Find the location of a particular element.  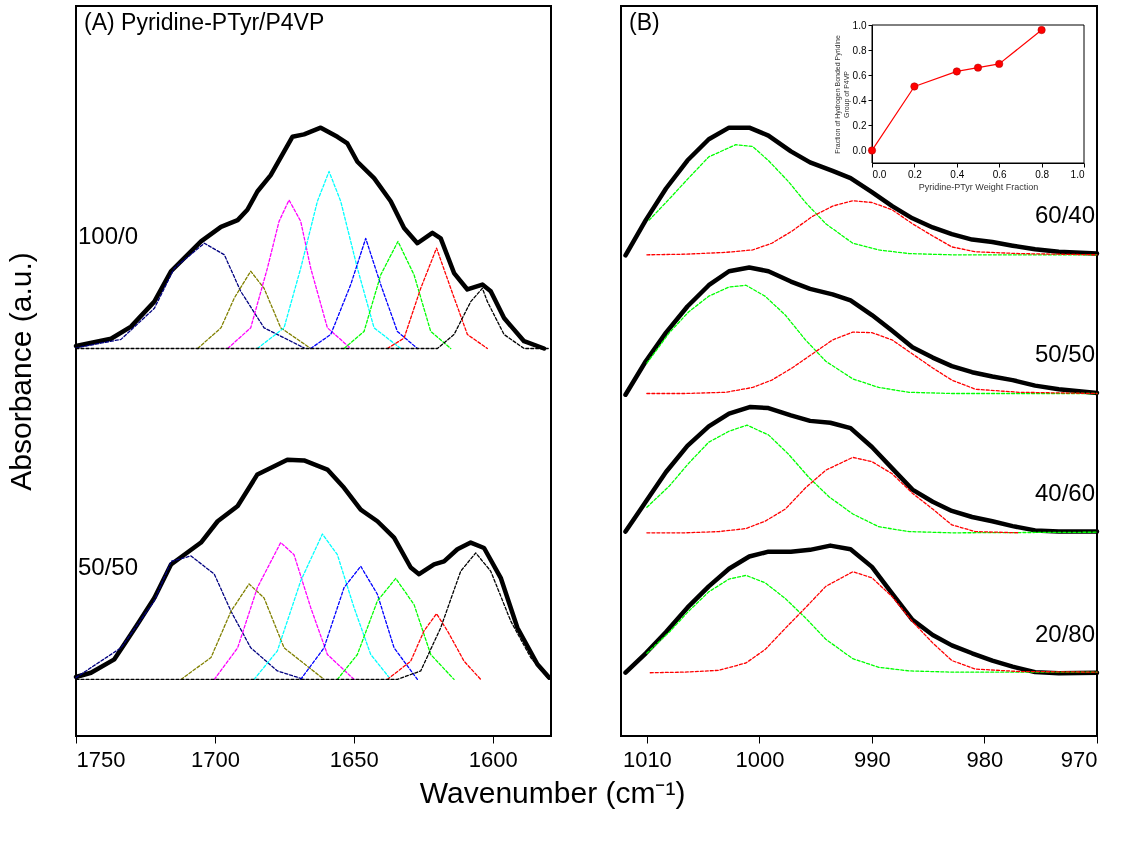

y-tick-label: 0.6 is located at coordinates (859, 75).